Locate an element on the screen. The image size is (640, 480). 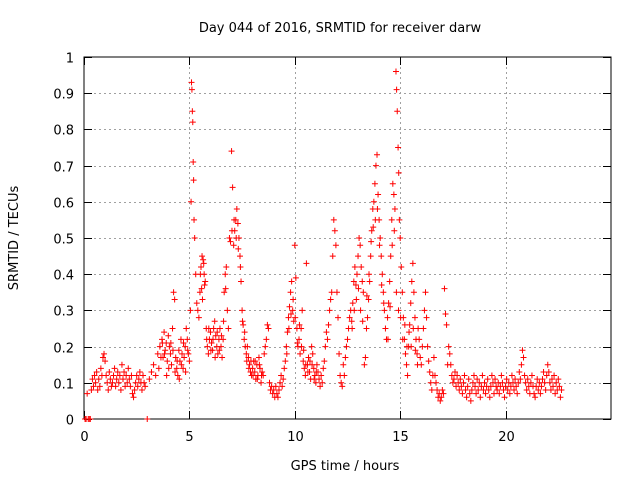
y-tick-label: 0.6 is located at coordinates (63, 204).